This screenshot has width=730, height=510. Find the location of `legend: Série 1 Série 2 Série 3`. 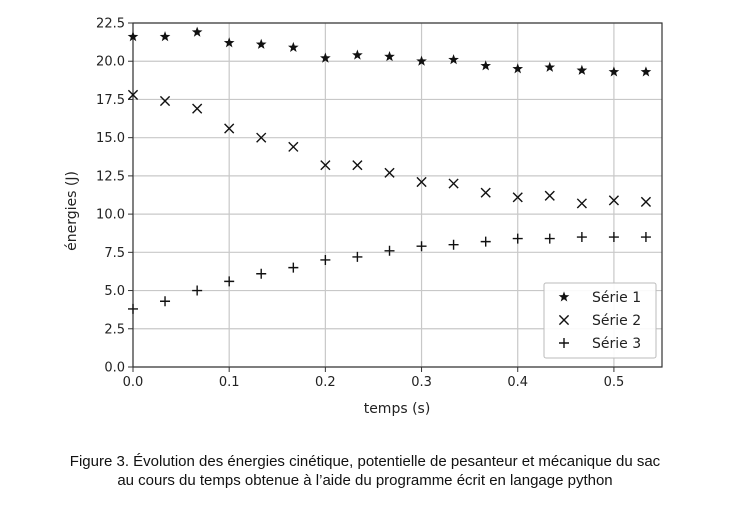

legend: Série 1 Série 2 Série 3 is located at coordinates (600, 320).